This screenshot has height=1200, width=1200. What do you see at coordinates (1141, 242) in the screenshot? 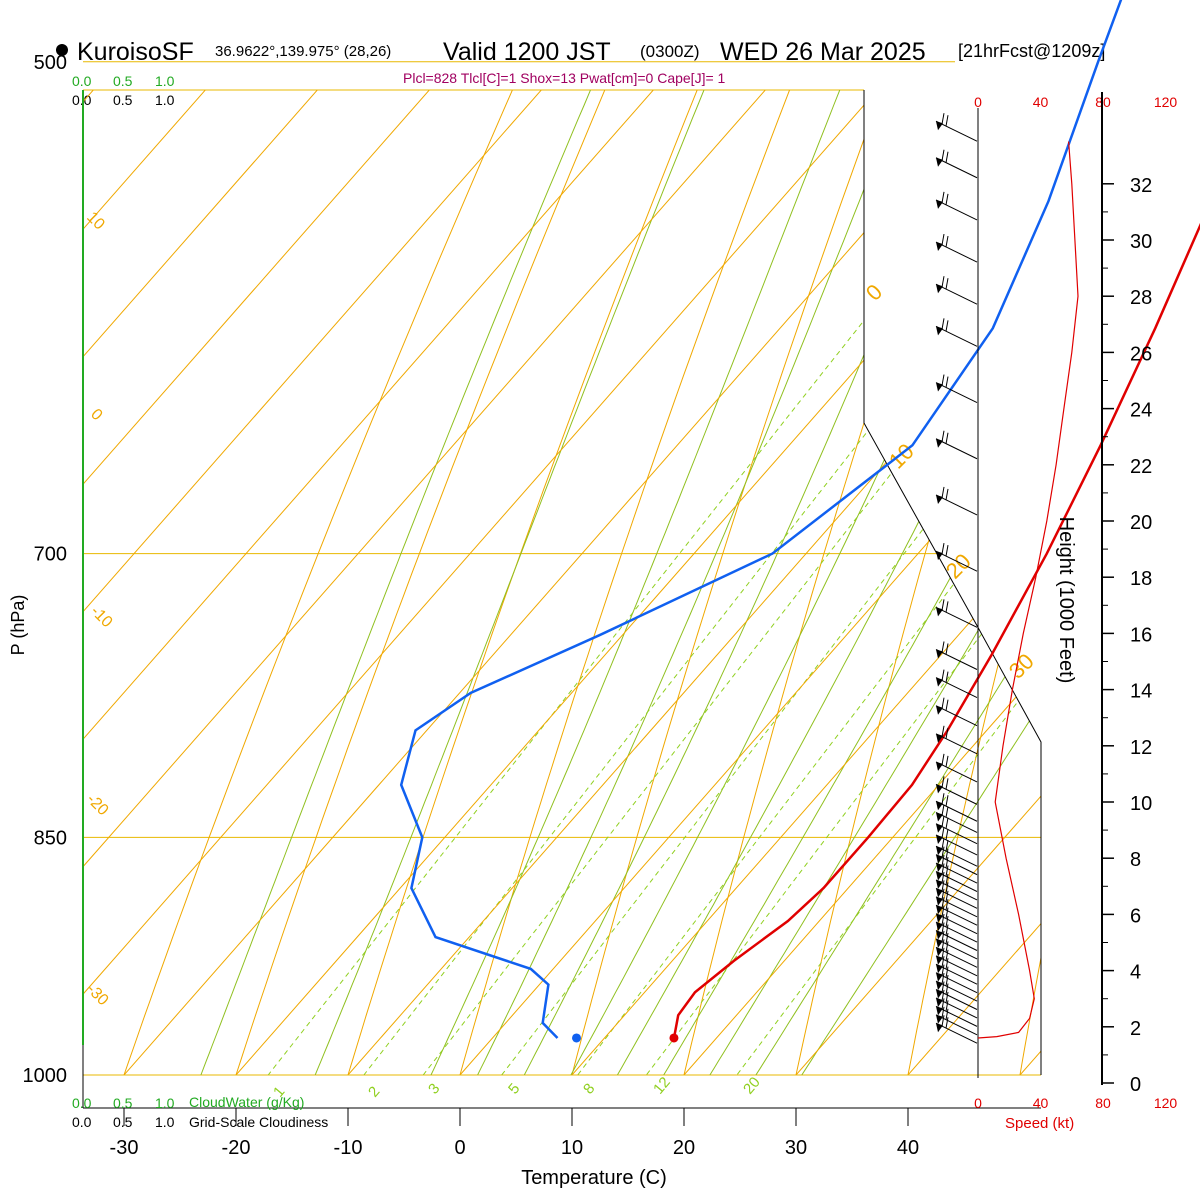
I see `height-tick-label: 30` at bounding box center [1141, 242].